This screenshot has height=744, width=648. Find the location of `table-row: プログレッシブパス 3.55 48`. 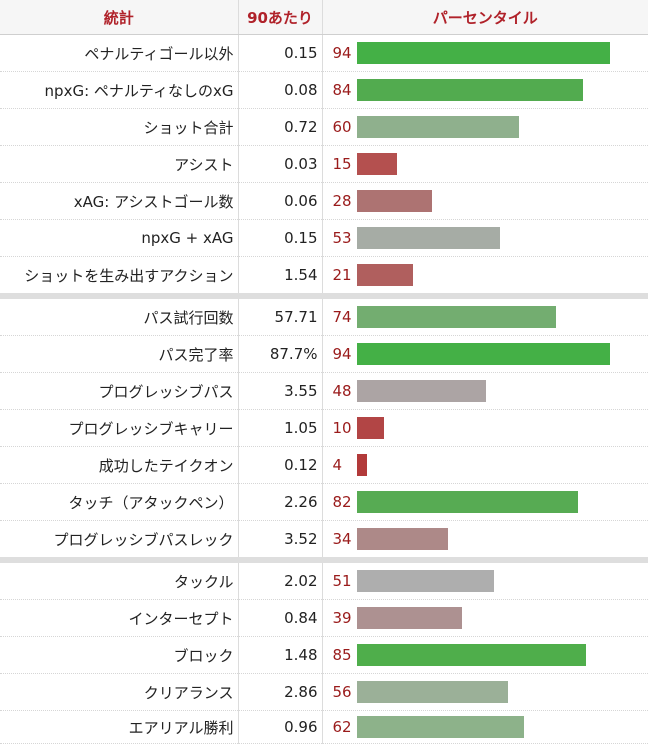

table-row: プログレッシブパス 3.55 48 is located at coordinates (324, 391).